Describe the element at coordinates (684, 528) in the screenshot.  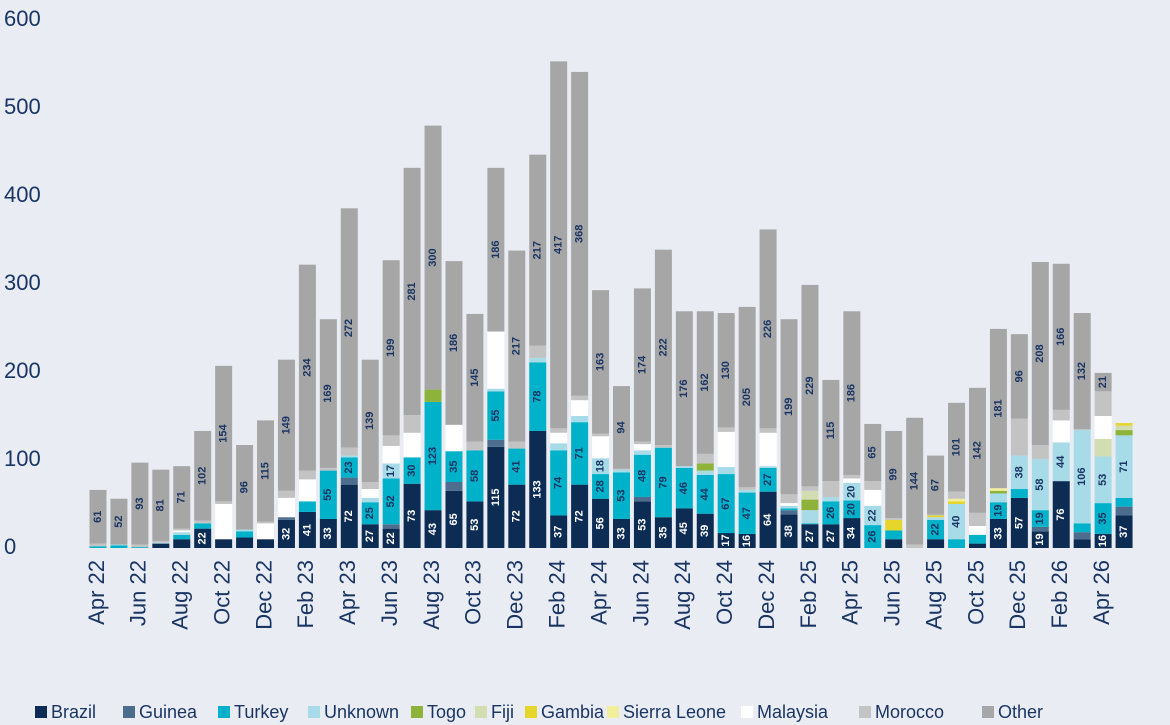
I see `value-label: 45` at that location.